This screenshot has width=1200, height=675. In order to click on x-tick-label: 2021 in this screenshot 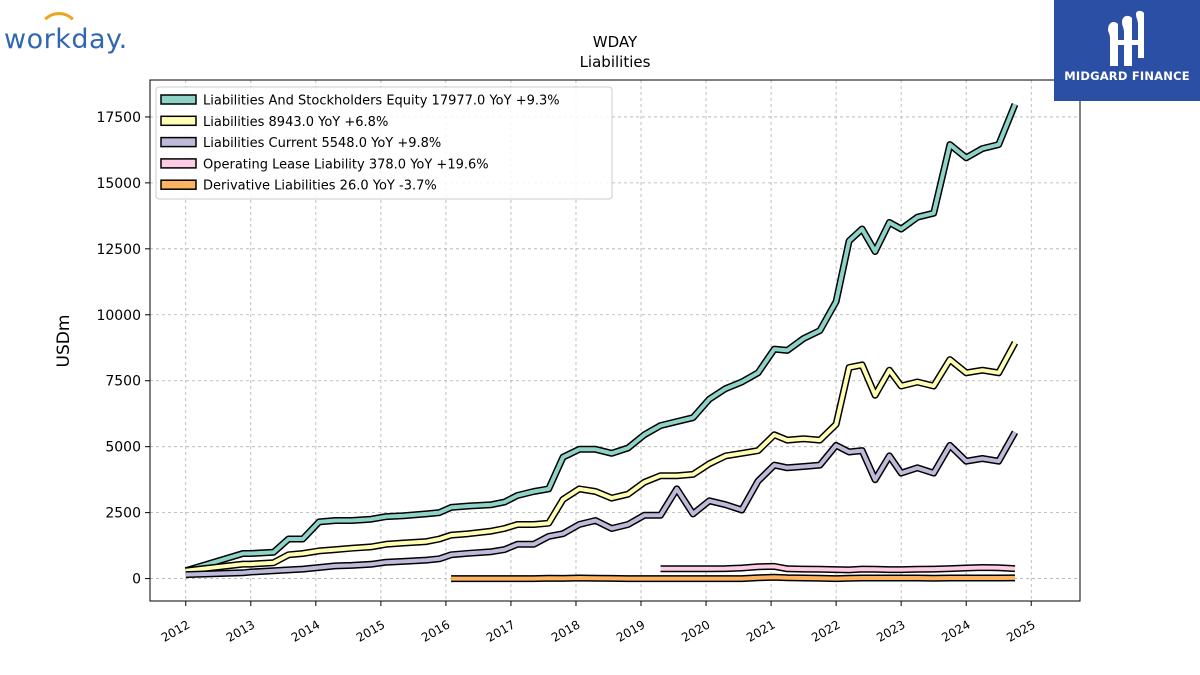, I will do `click(760, 630)`.